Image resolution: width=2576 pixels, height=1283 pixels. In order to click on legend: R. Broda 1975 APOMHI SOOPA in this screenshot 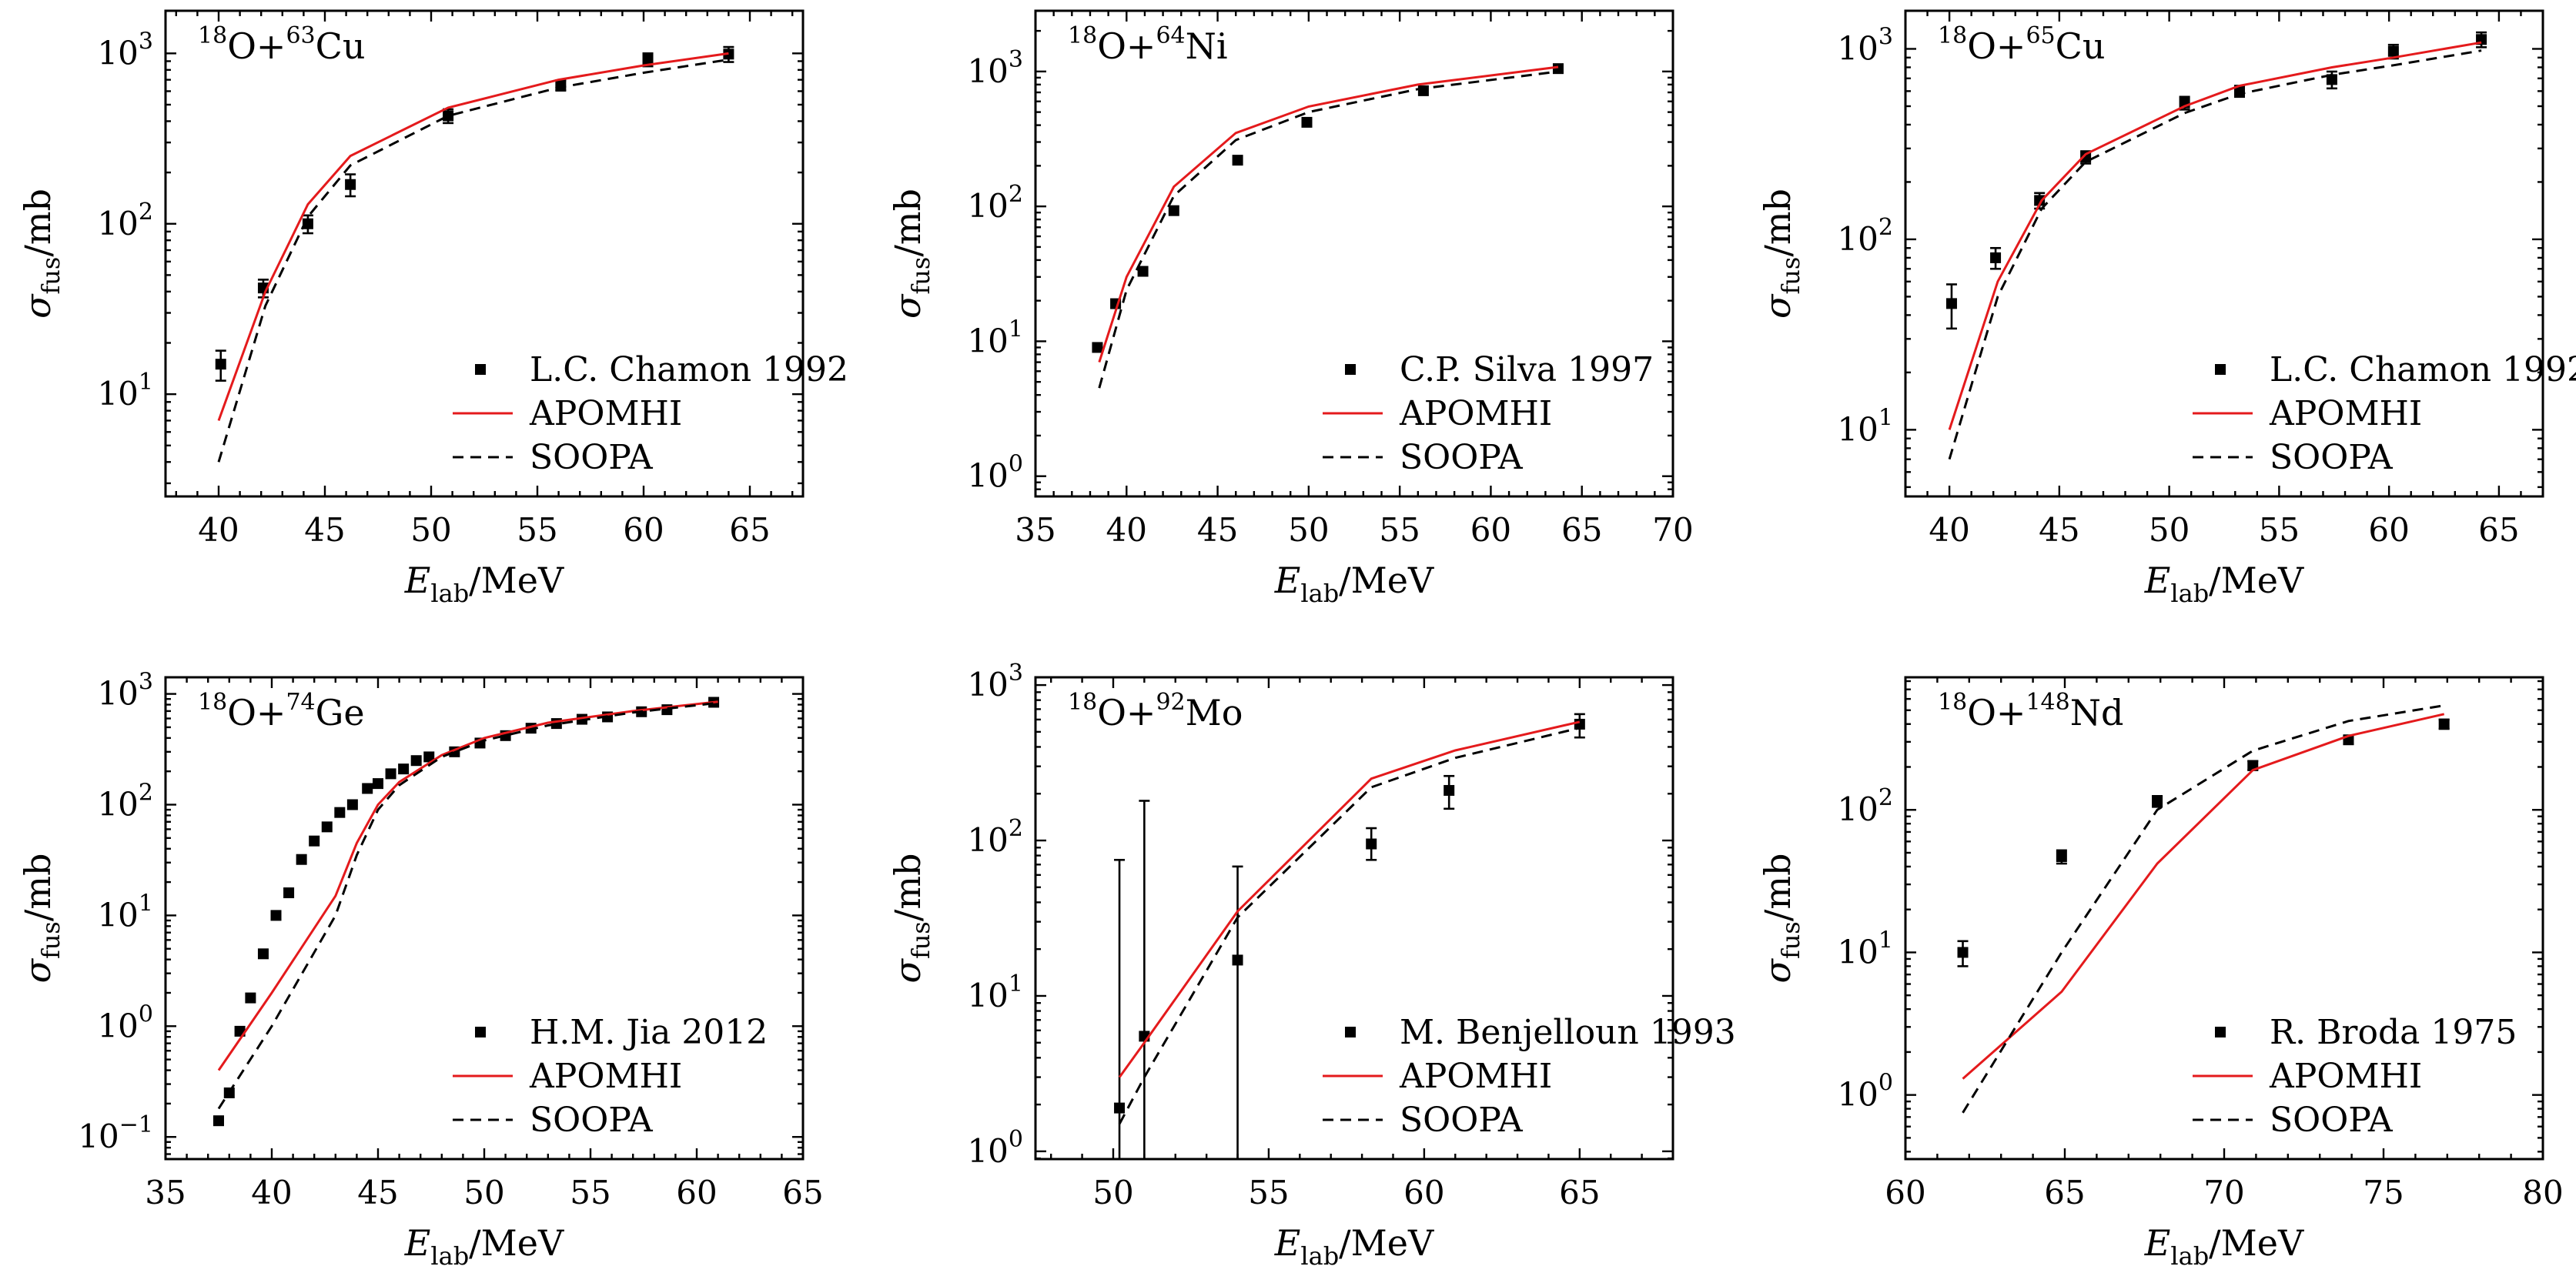, I will do `click(2355, 1076)`.